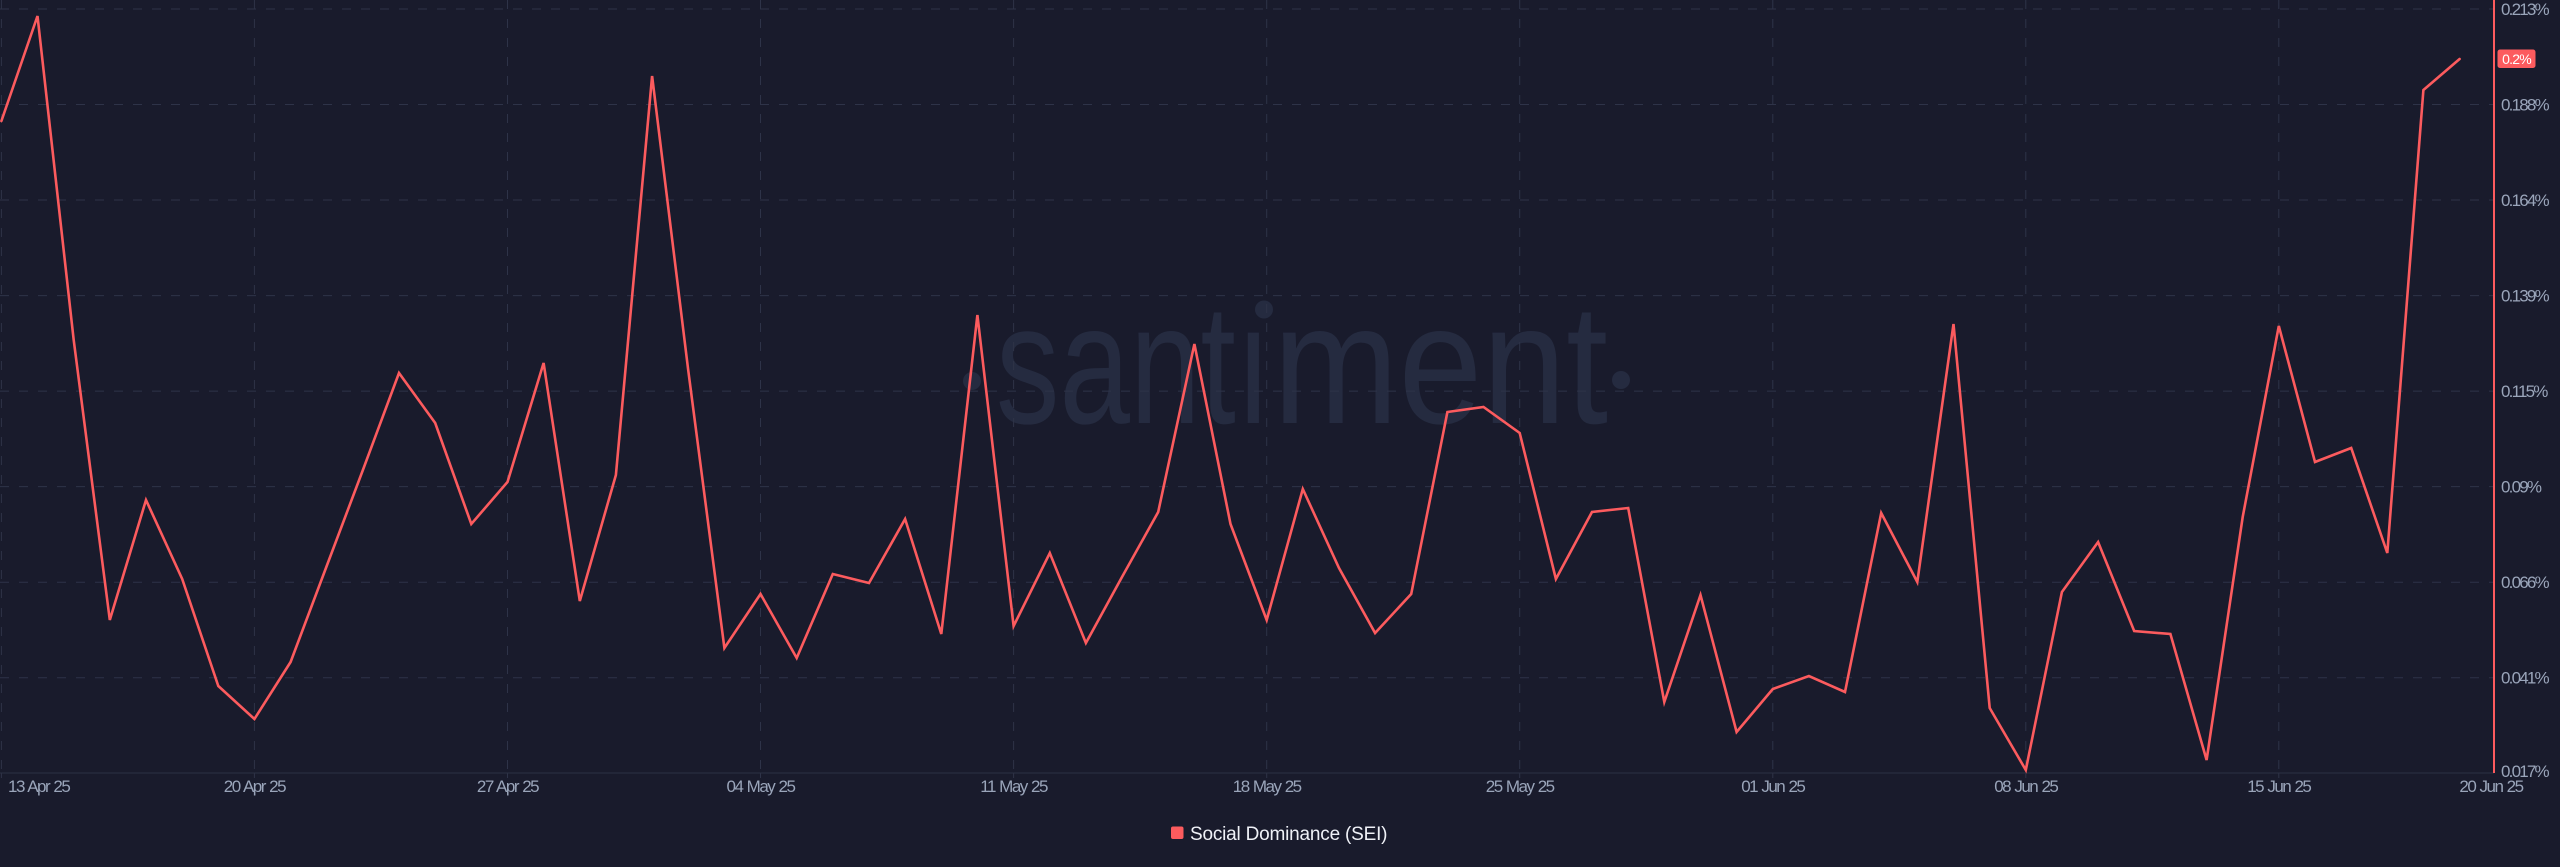 The image size is (2560, 867). Describe the element at coordinates (1014, 786) in the screenshot. I see `svg-text: 11 May 25` at that location.